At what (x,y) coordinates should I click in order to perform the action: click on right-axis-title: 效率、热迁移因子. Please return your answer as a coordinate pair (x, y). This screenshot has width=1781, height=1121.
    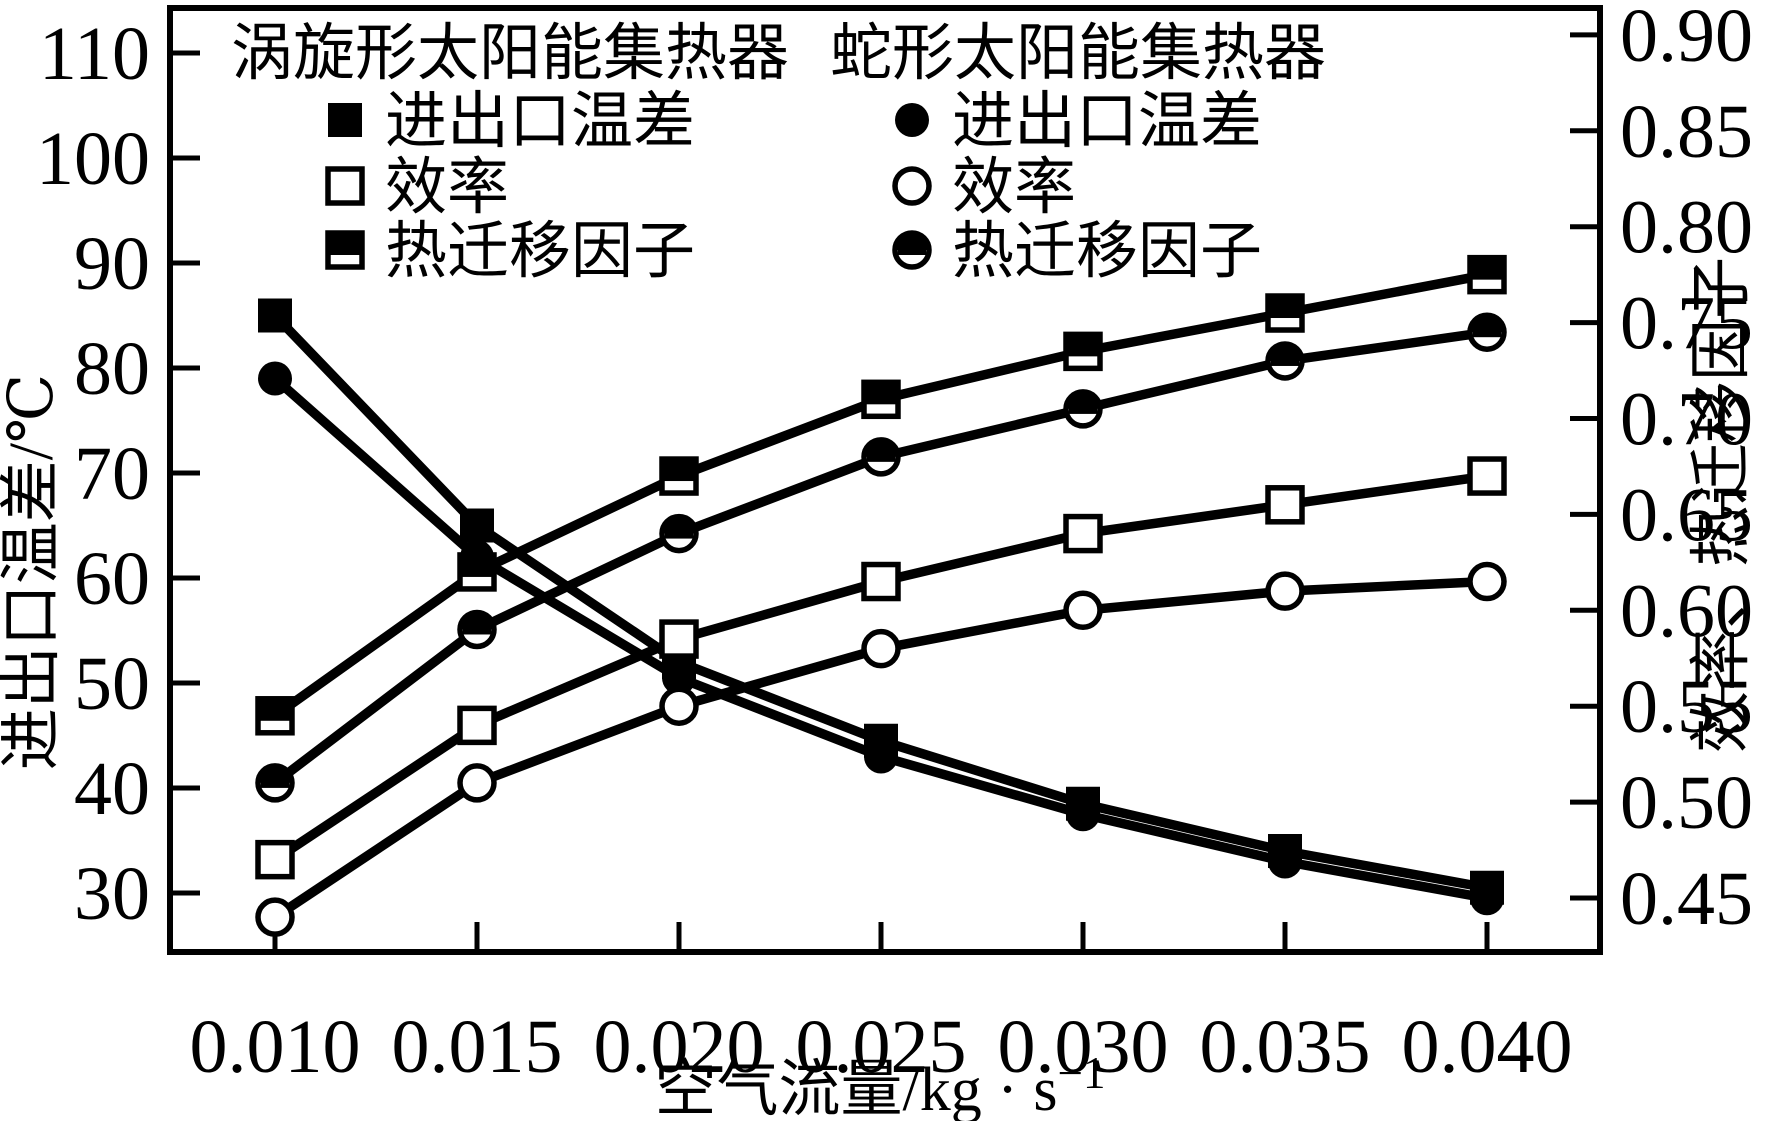
    Looking at the image, I should click on (1722, 505).